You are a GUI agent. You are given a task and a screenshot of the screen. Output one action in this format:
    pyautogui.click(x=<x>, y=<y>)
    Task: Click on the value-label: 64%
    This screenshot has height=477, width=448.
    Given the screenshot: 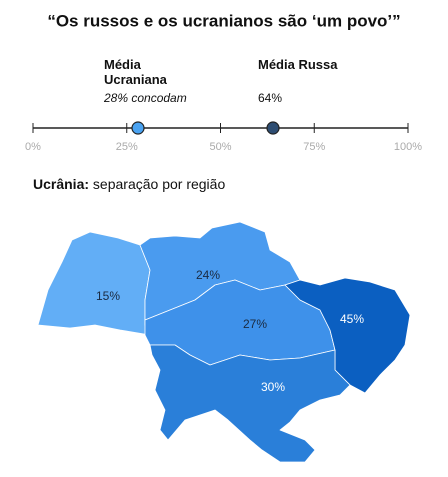 What is the action you would take?
    pyautogui.click(x=270, y=98)
    